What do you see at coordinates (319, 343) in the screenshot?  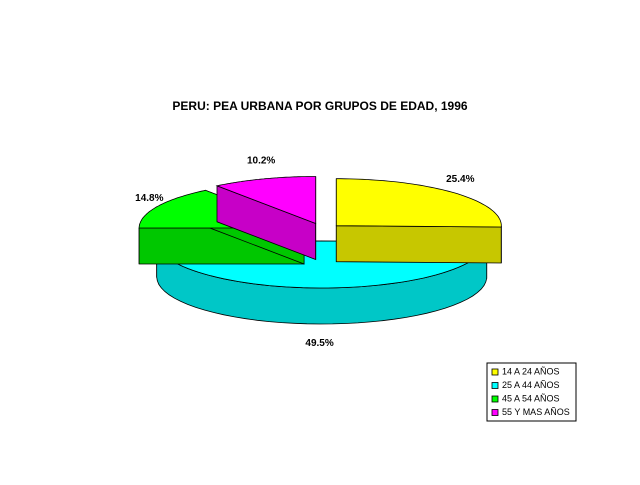 I see `value-label: 49.5%` at bounding box center [319, 343].